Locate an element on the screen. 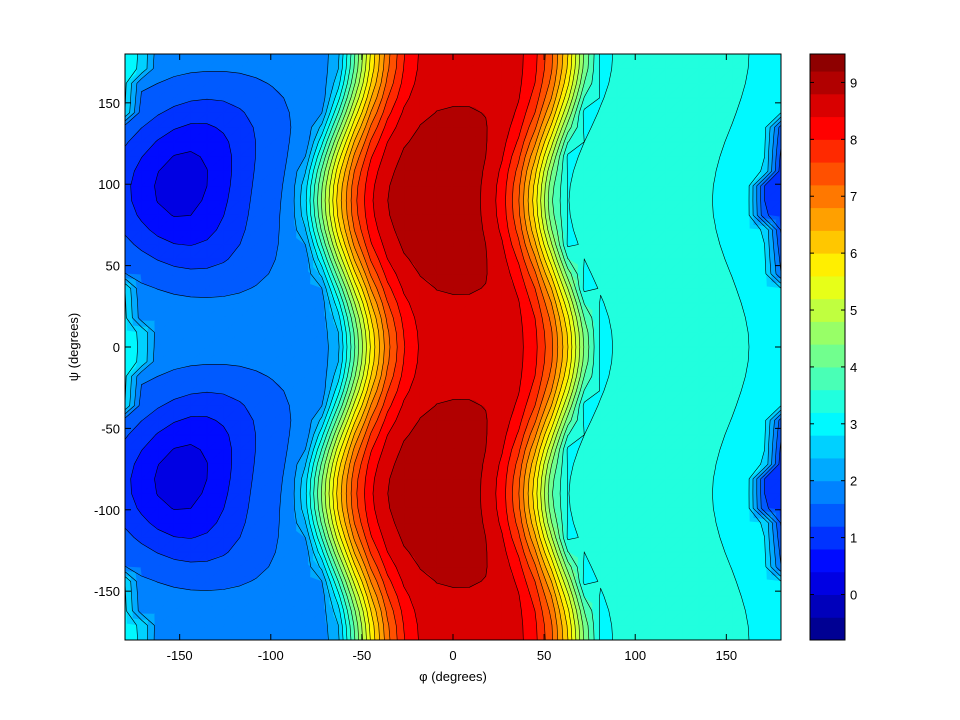 This screenshot has height=720, width=960. y-tick-label: 0 is located at coordinates (116, 347).